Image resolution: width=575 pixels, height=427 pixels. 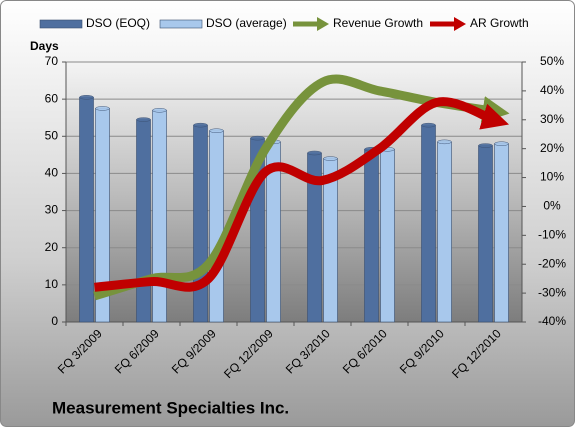 I want to click on y2-tick-label: 30%, so click(x=552, y=119).